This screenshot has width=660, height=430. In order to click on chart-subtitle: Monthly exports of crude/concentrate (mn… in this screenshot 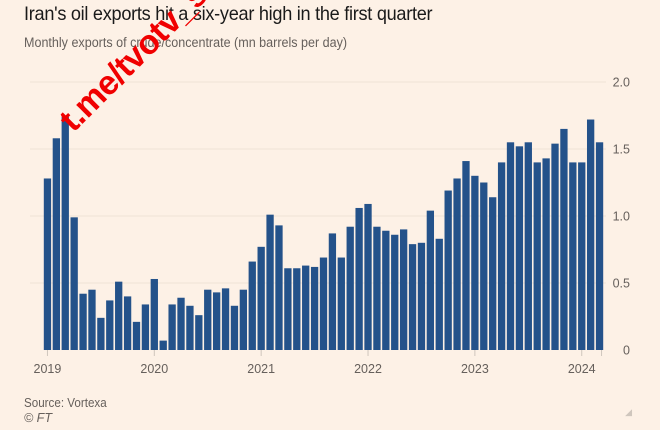, I will do `click(186, 42)`.